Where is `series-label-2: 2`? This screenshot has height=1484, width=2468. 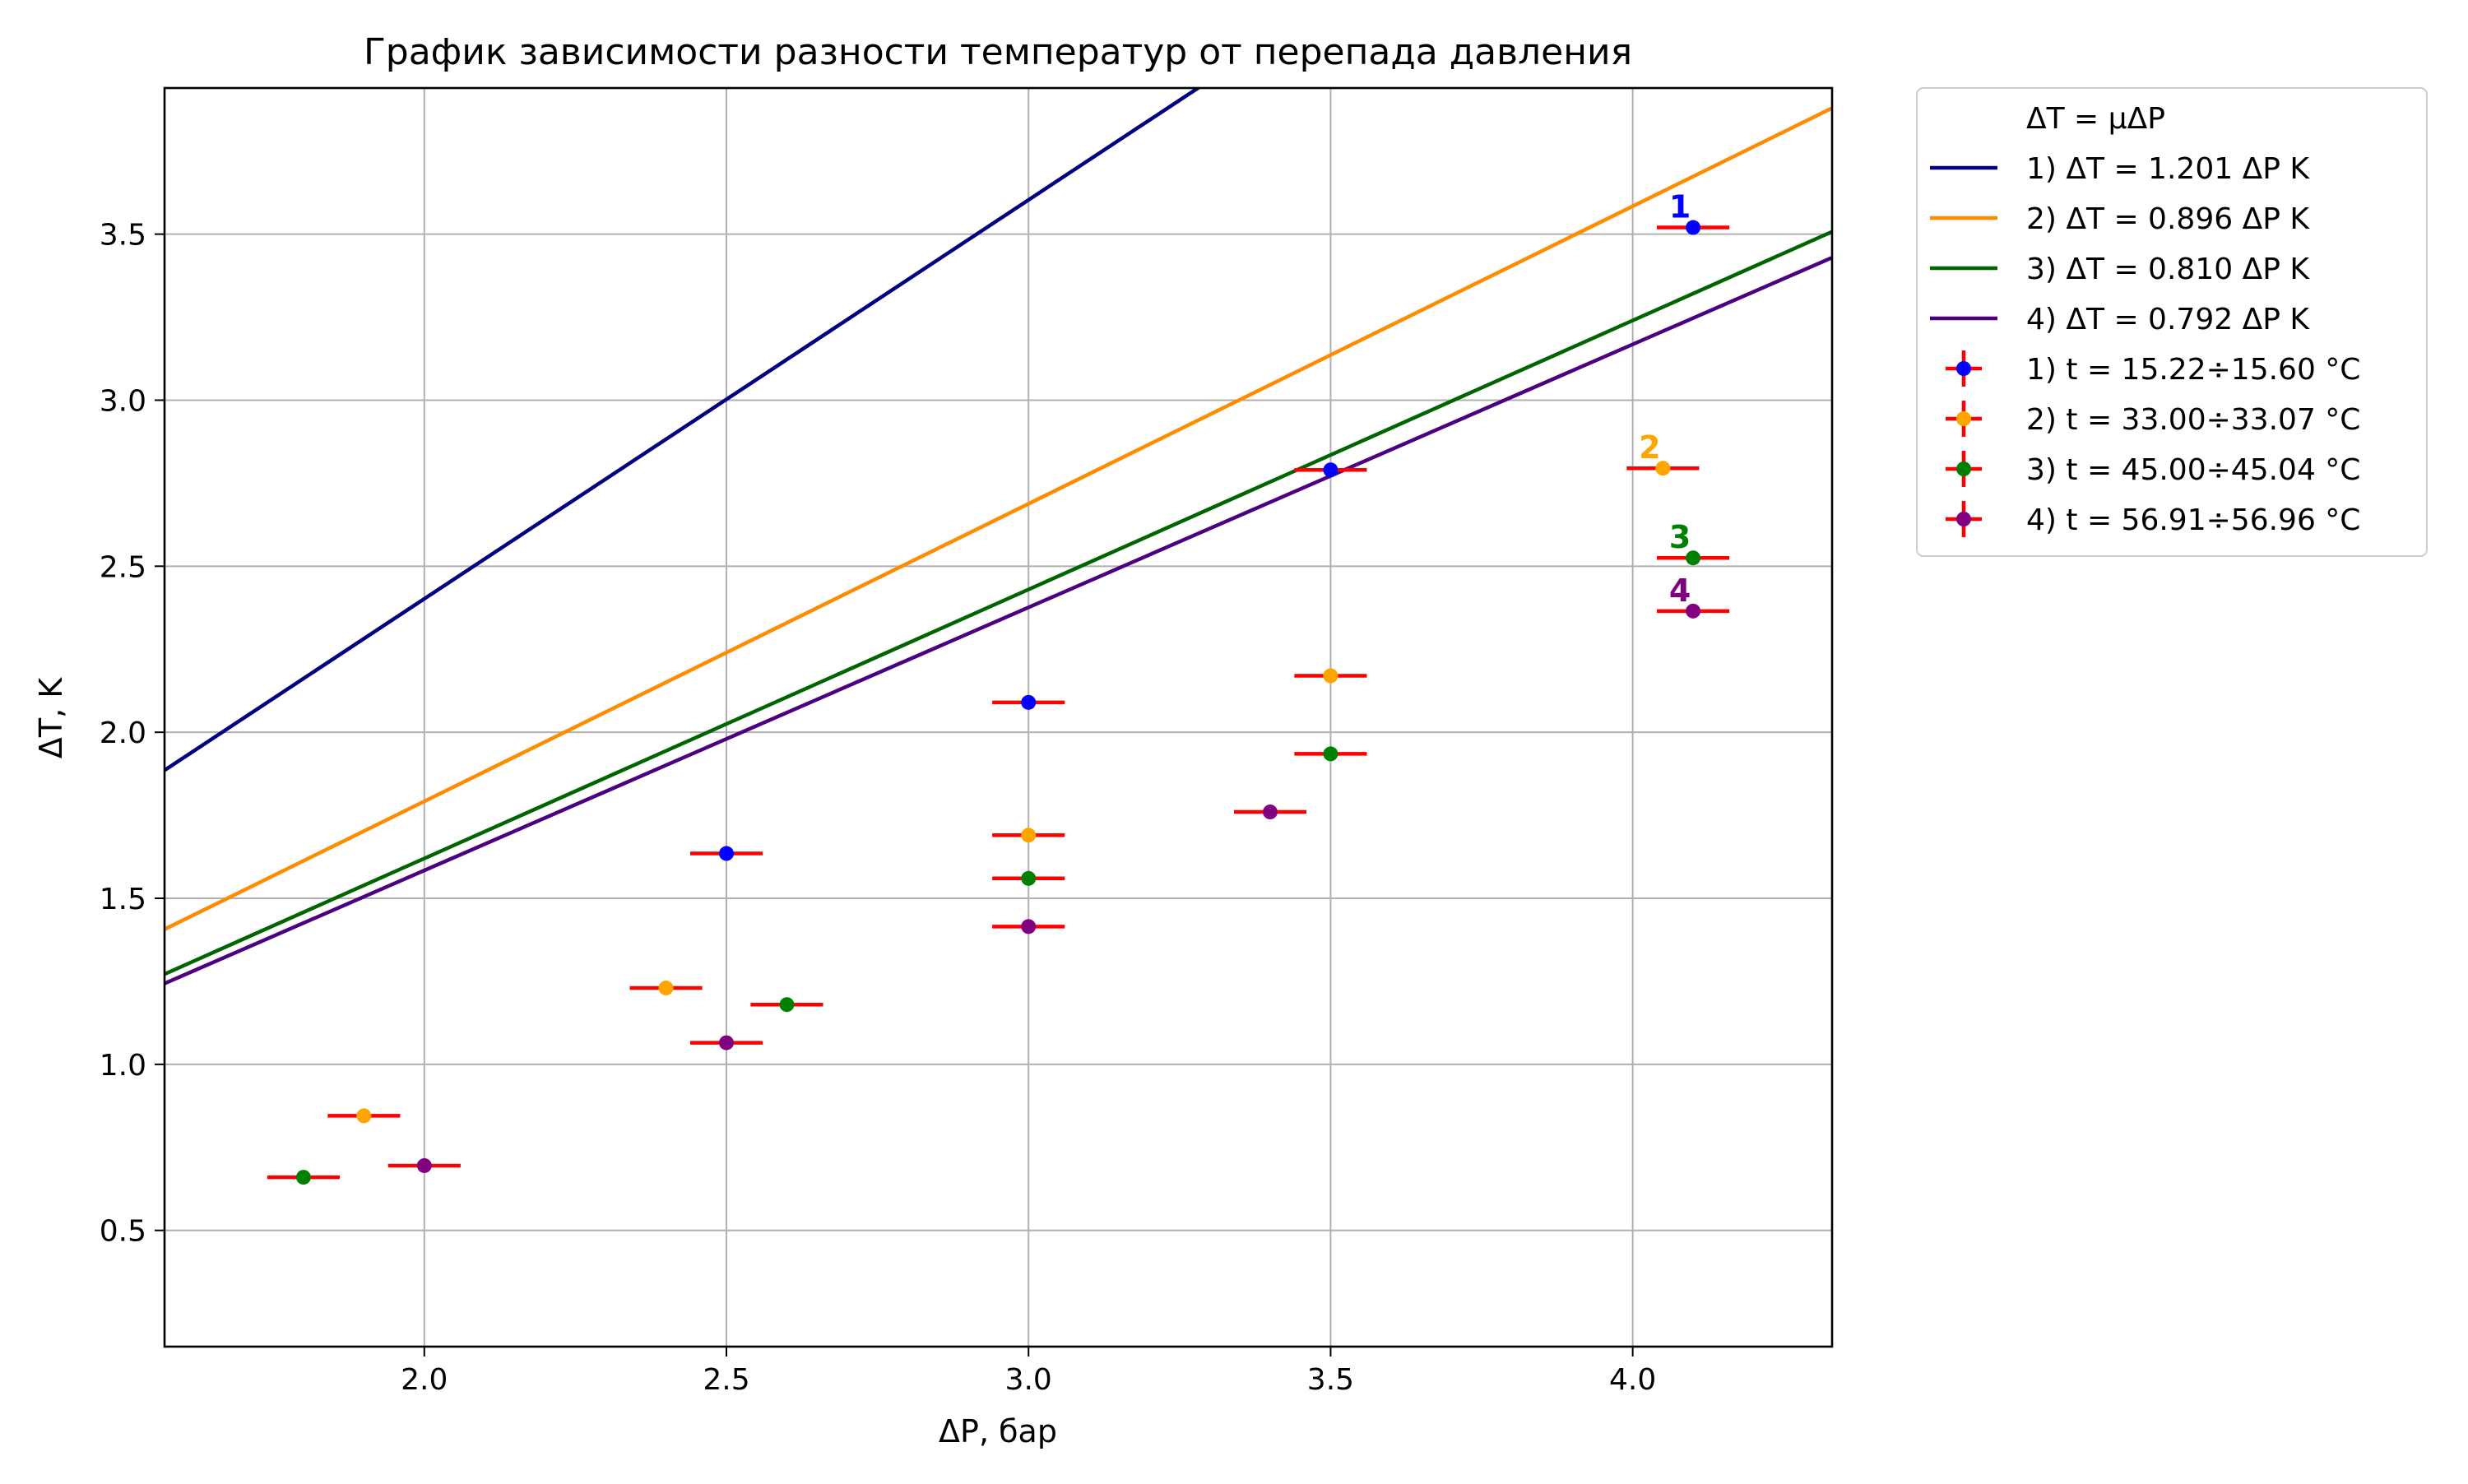 series-label-2: 2 is located at coordinates (1649, 447).